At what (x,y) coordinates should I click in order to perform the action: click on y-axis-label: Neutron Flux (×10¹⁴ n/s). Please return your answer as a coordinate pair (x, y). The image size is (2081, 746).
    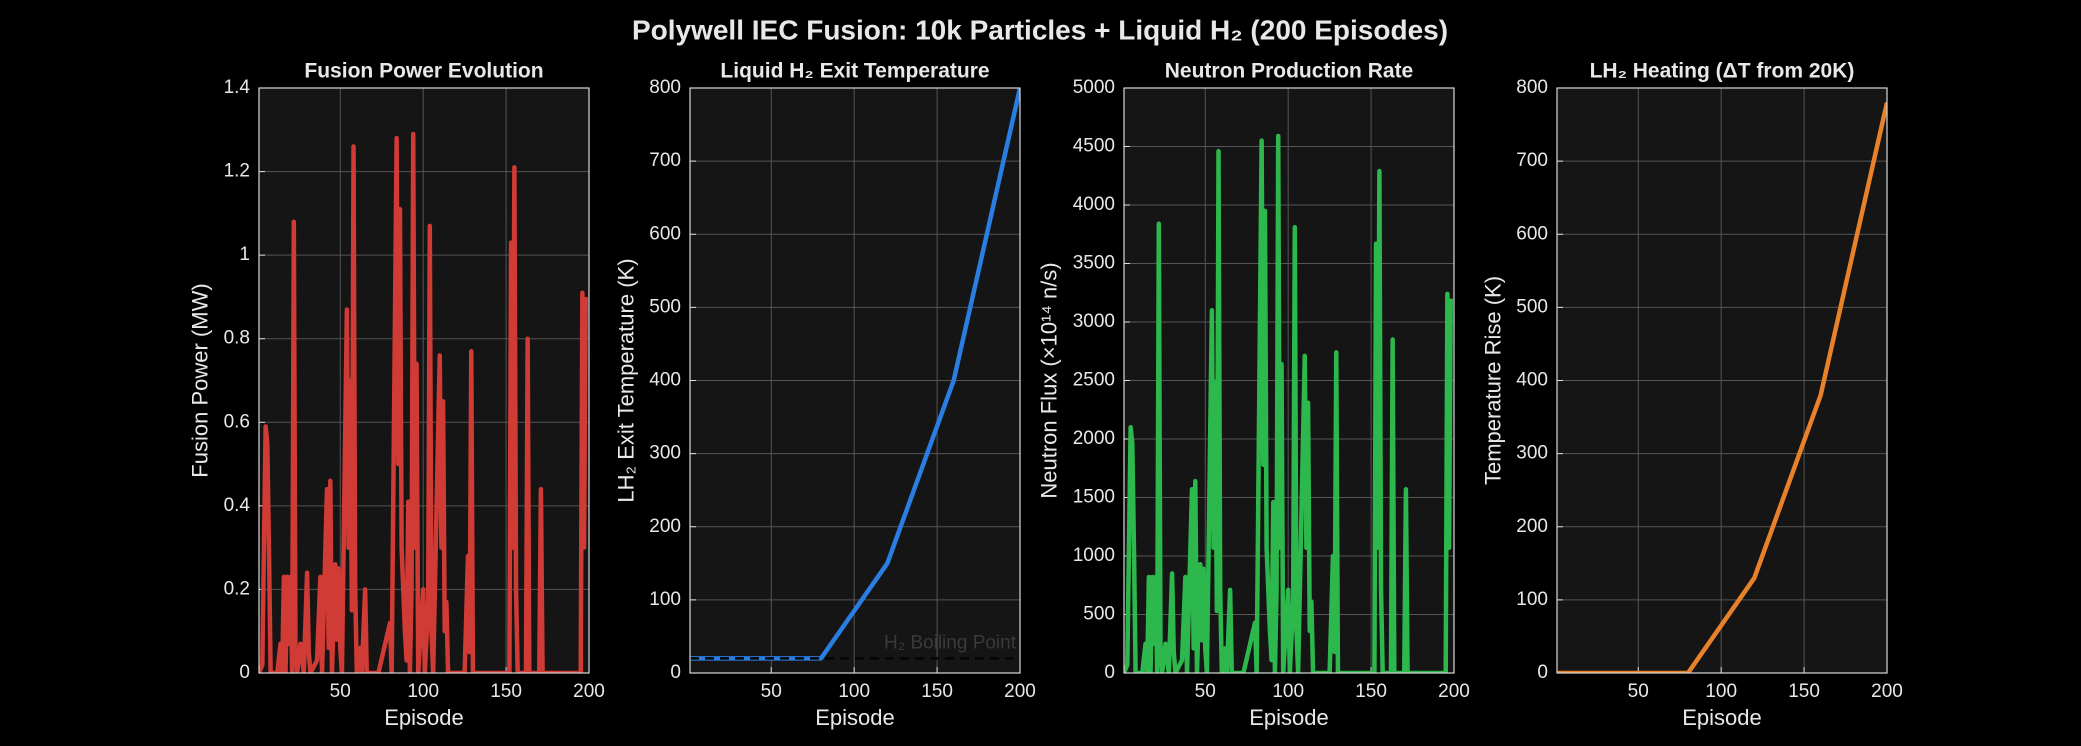
    Looking at the image, I should click on (1049, 380).